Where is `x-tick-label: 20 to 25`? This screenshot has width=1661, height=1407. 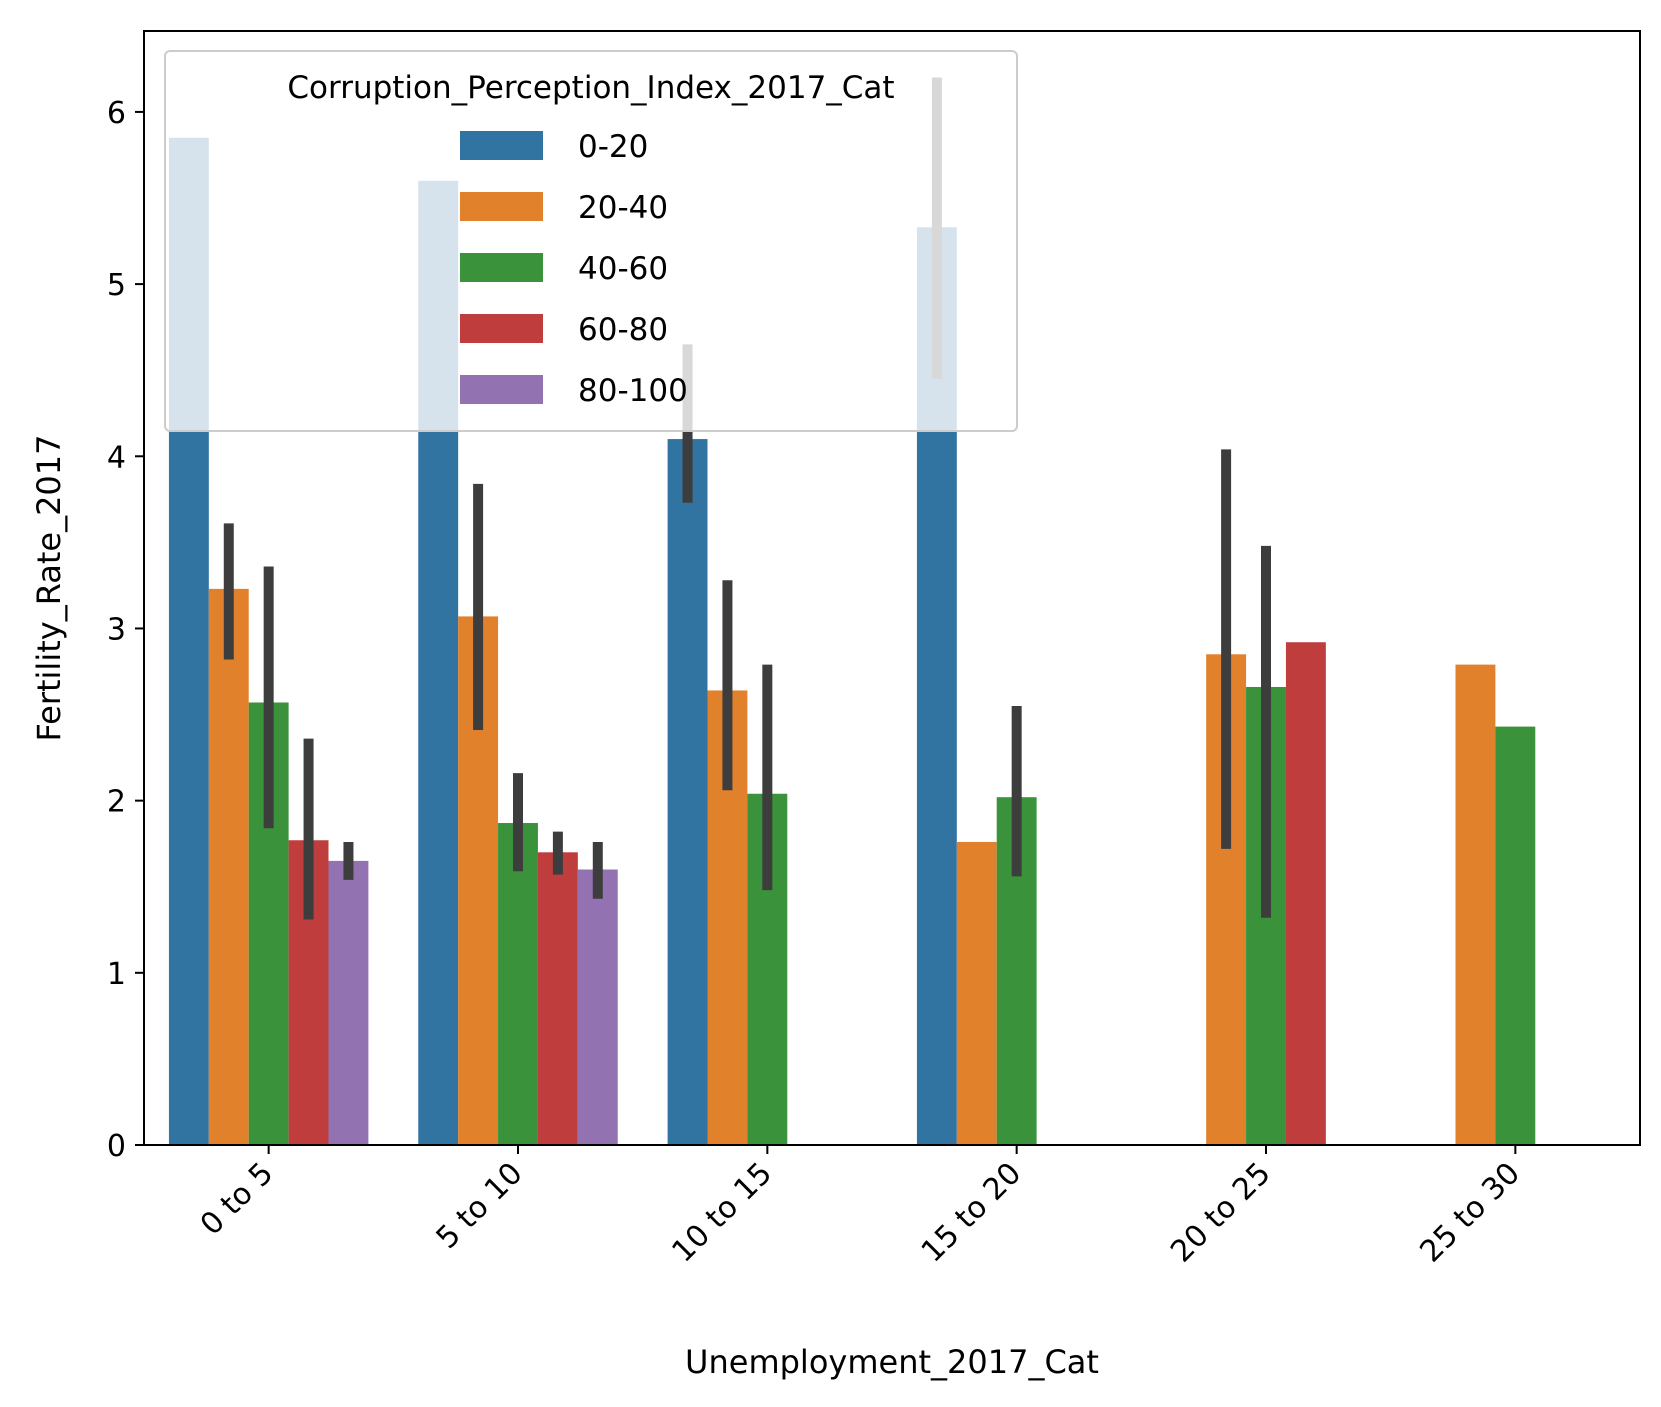 x-tick-label: 20 to 25 is located at coordinates (1221, 1213).